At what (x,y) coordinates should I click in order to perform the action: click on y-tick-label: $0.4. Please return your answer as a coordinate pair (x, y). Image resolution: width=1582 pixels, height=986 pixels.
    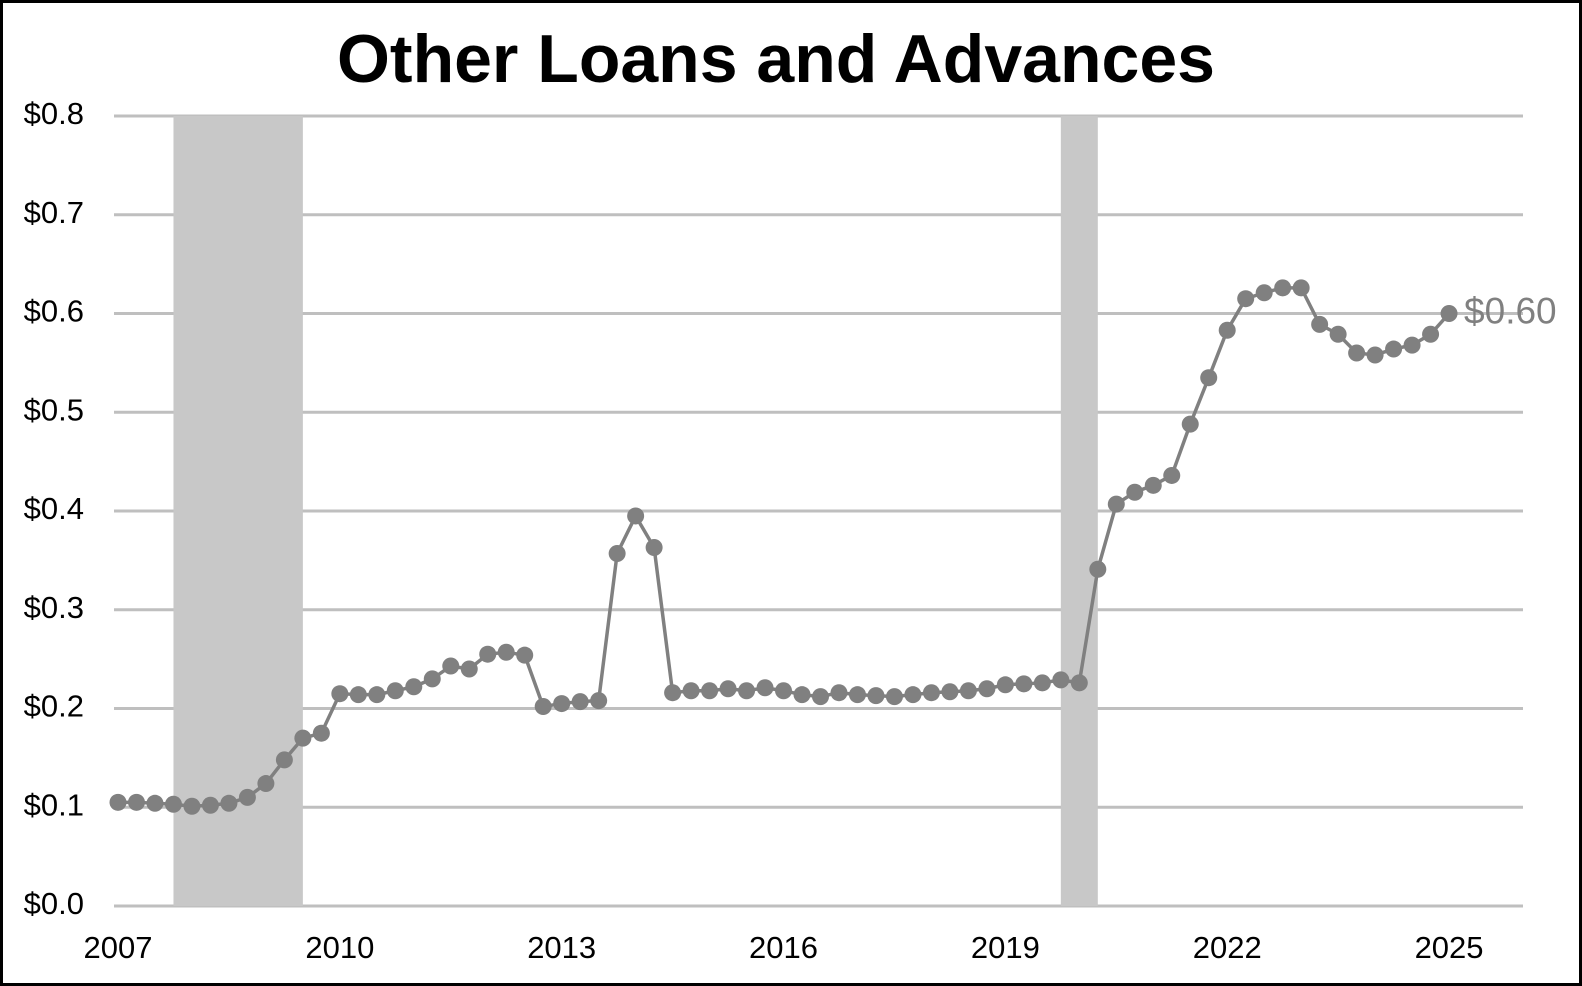
    Looking at the image, I should click on (54, 508).